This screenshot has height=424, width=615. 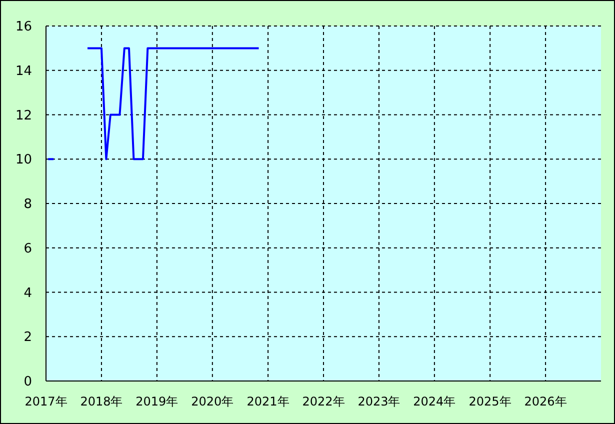 I want to click on x-tick-label: 2022年, so click(x=323, y=401).